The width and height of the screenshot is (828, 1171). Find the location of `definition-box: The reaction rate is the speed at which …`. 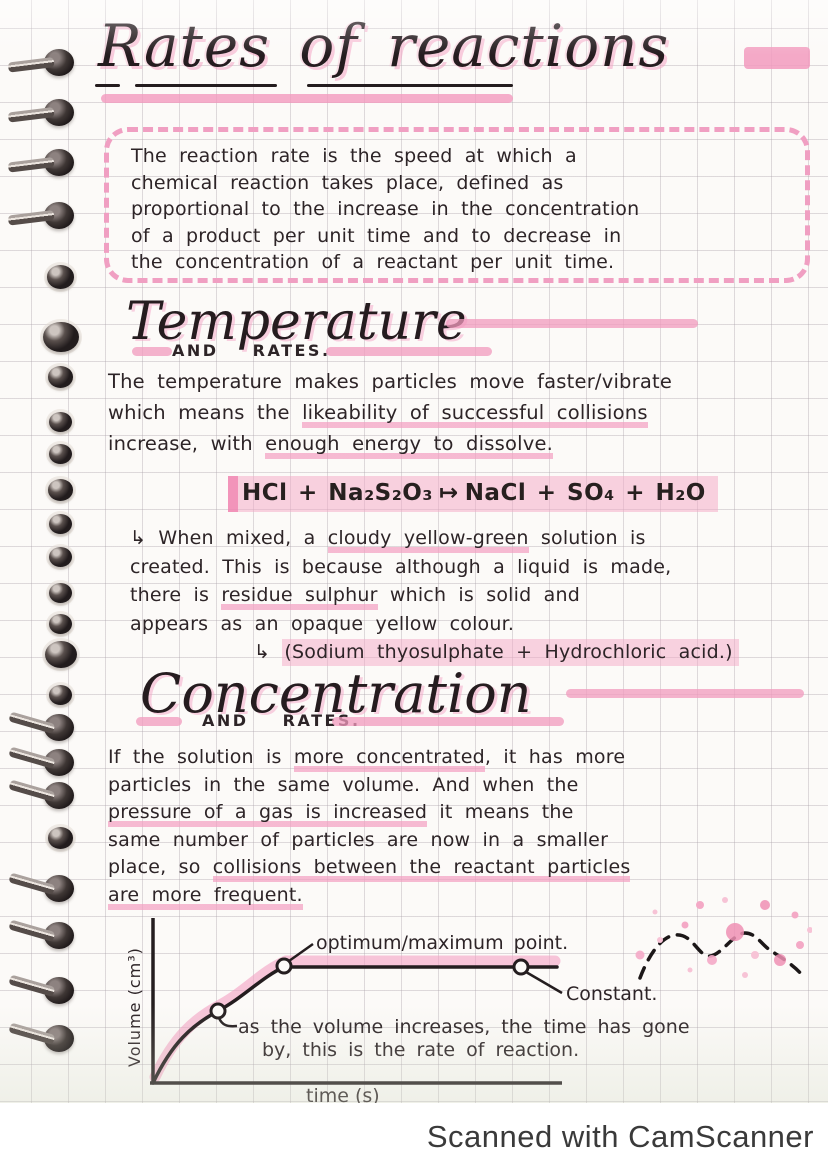

definition-box: The reaction rate is the speed at which … is located at coordinates (457, 205).